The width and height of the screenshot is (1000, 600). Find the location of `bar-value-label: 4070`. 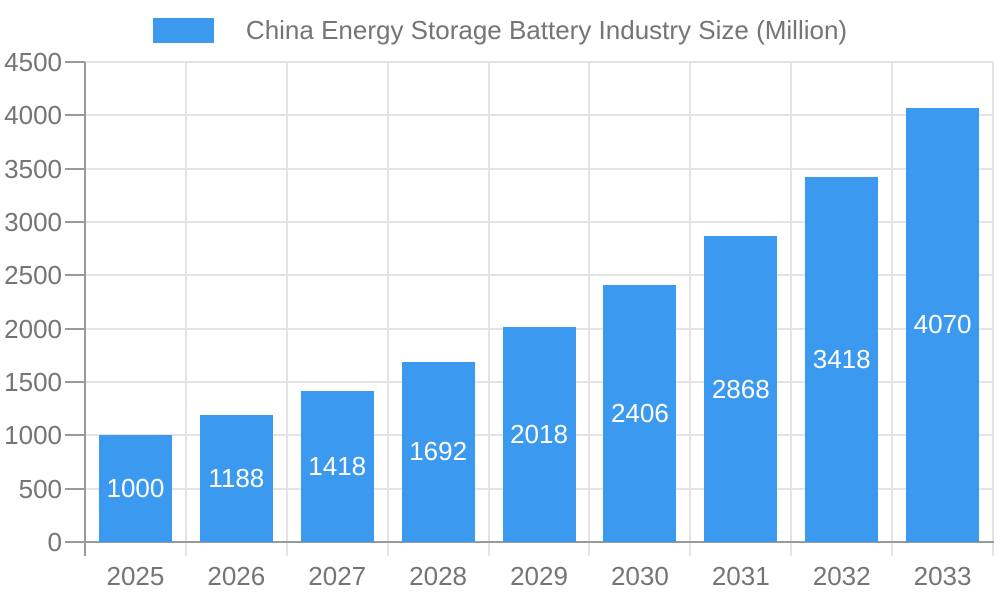

bar-value-label: 4070 is located at coordinates (942, 324).